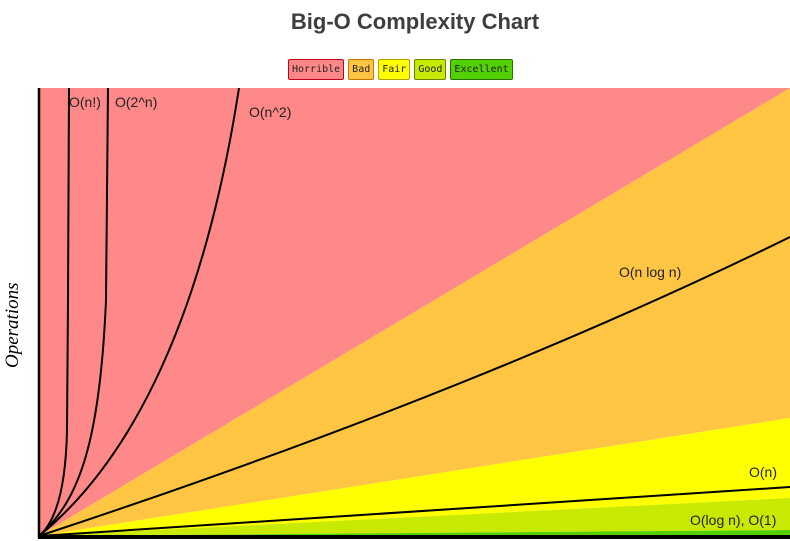 This screenshot has height=541, width=790. Describe the element at coordinates (85, 102) in the screenshot. I see `label-factorial: O(n!)` at that location.